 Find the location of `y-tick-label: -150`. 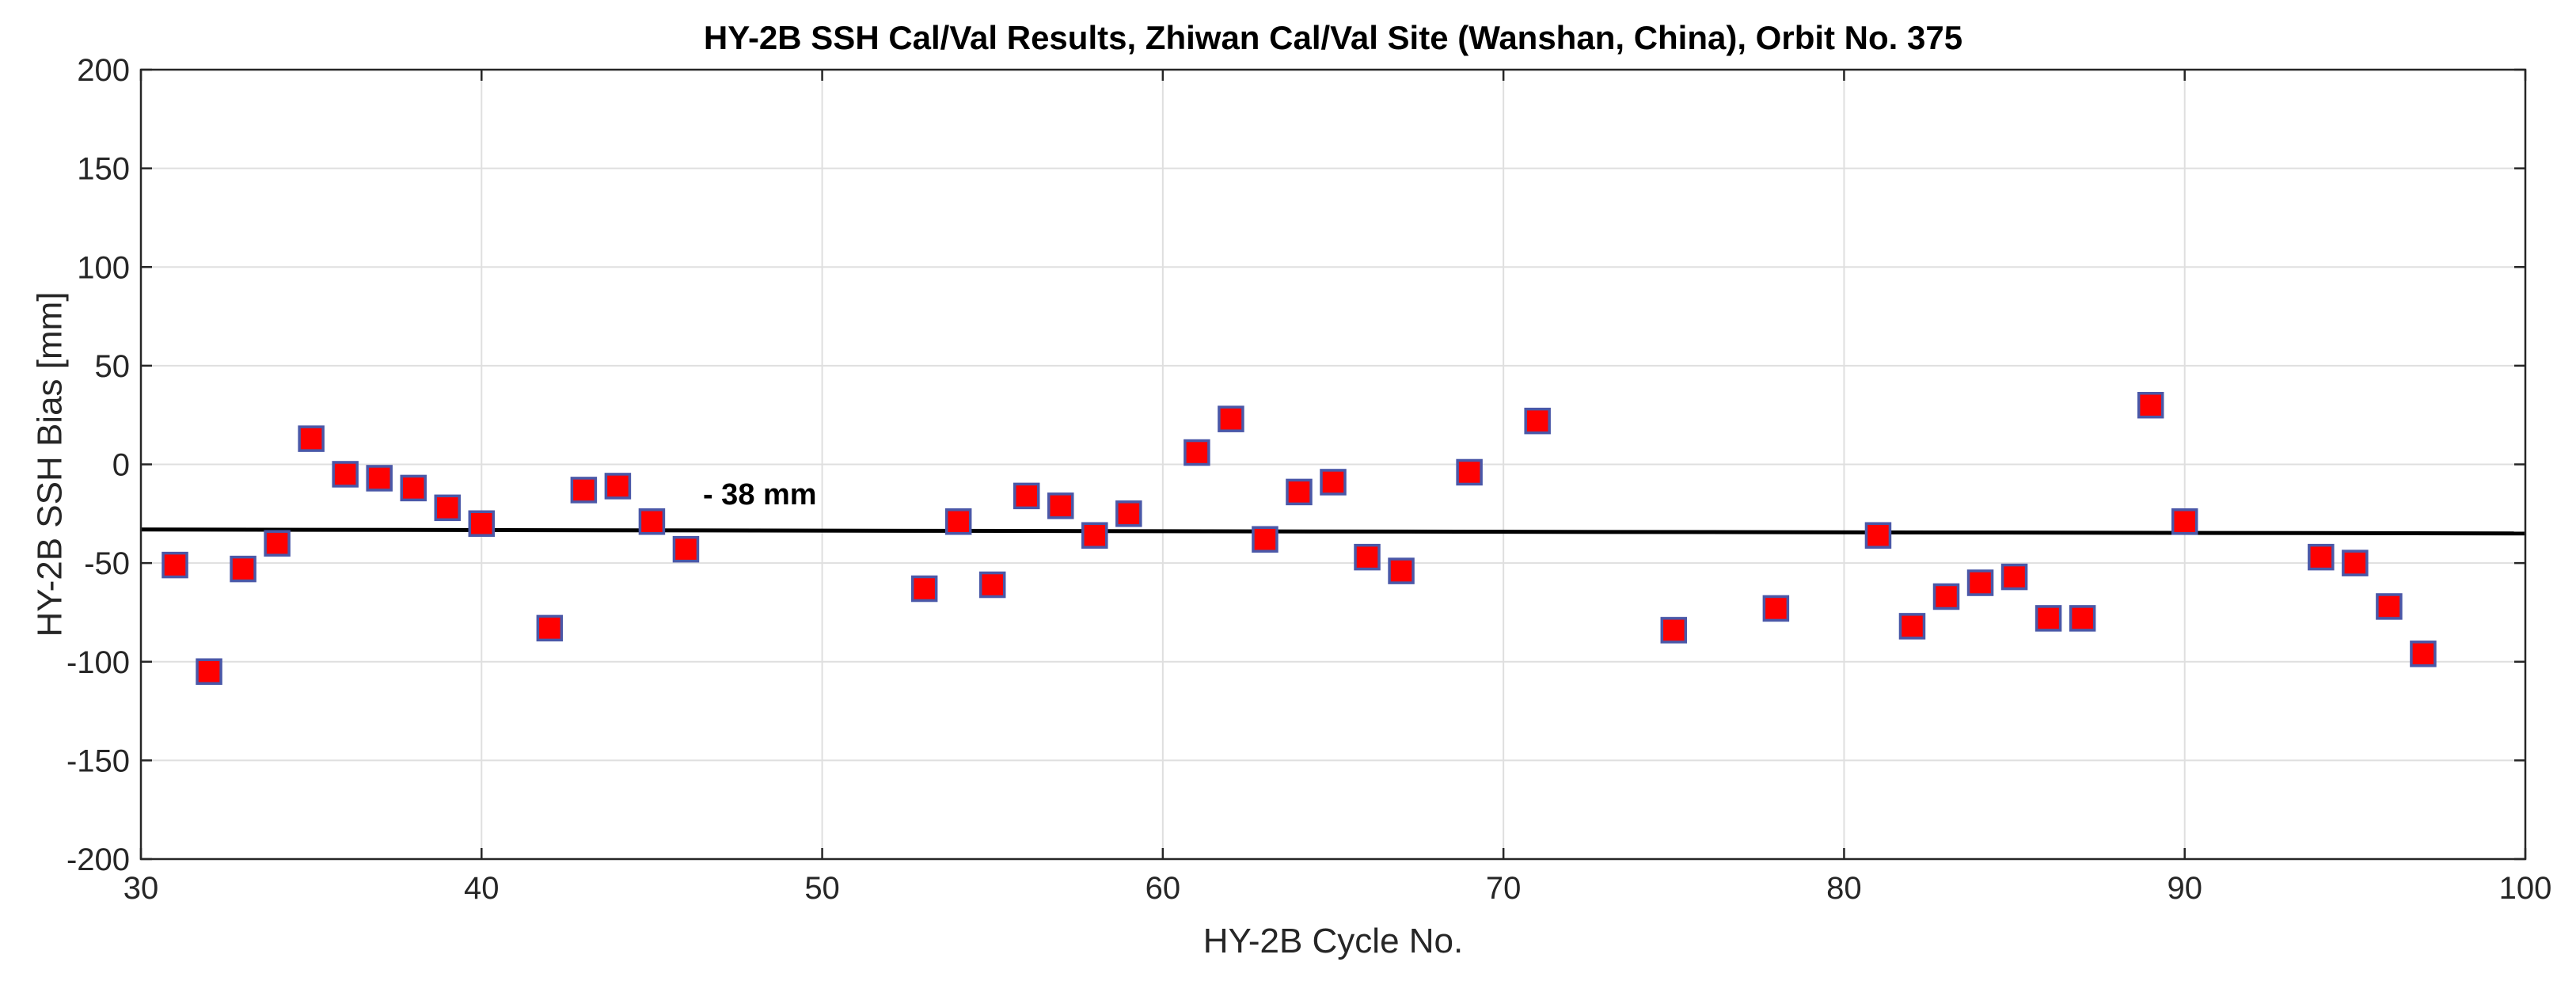

y-tick-label: -150 is located at coordinates (98, 761).